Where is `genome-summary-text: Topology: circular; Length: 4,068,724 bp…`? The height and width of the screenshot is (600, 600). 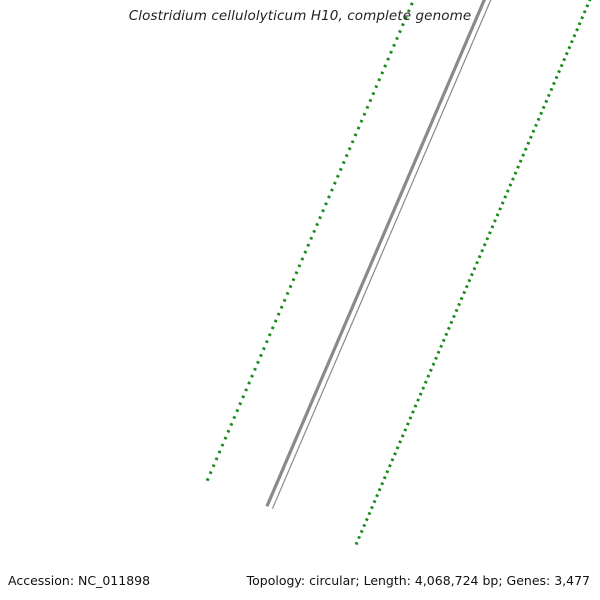 genome-summary-text: Topology: circular; Length: 4,068,724 bp… is located at coordinates (418, 580).